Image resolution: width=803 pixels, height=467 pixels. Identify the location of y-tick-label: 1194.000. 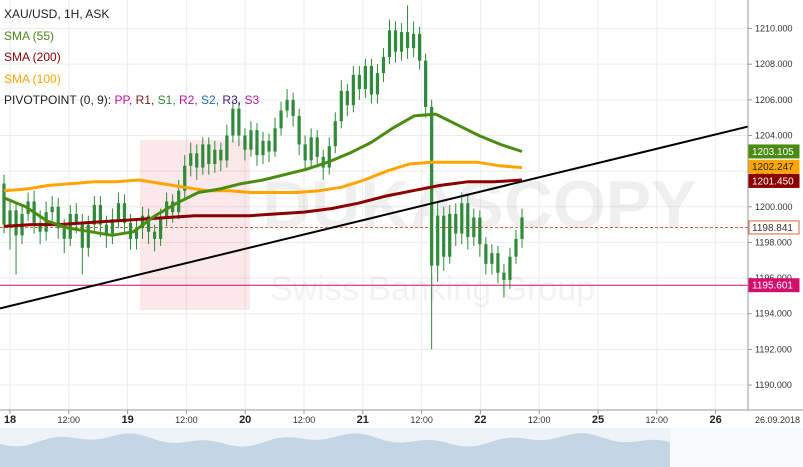
(773, 314).